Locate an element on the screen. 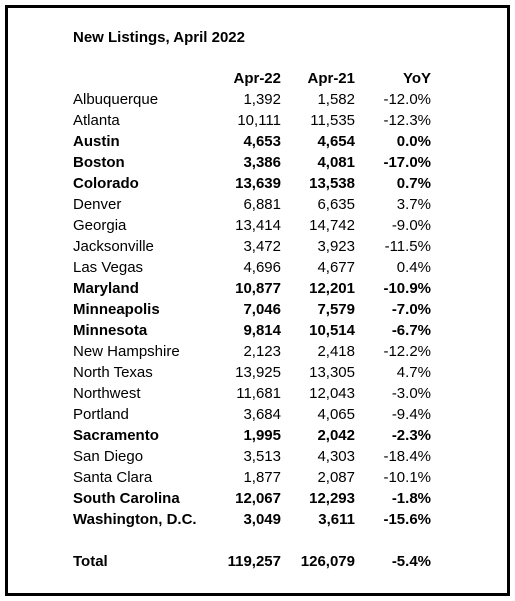  cell: 14,742 is located at coordinates (332, 225).